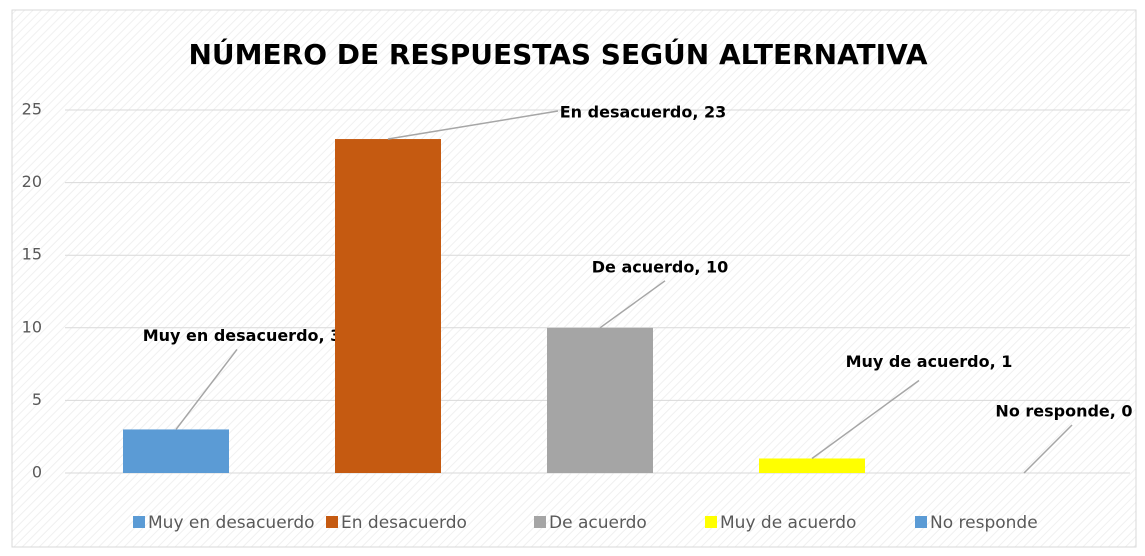 The height and width of the screenshot is (556, 1145). Describe the element at coordinates (37, 472) in the screenshot. I see `y-tick-label: 0` at that location.